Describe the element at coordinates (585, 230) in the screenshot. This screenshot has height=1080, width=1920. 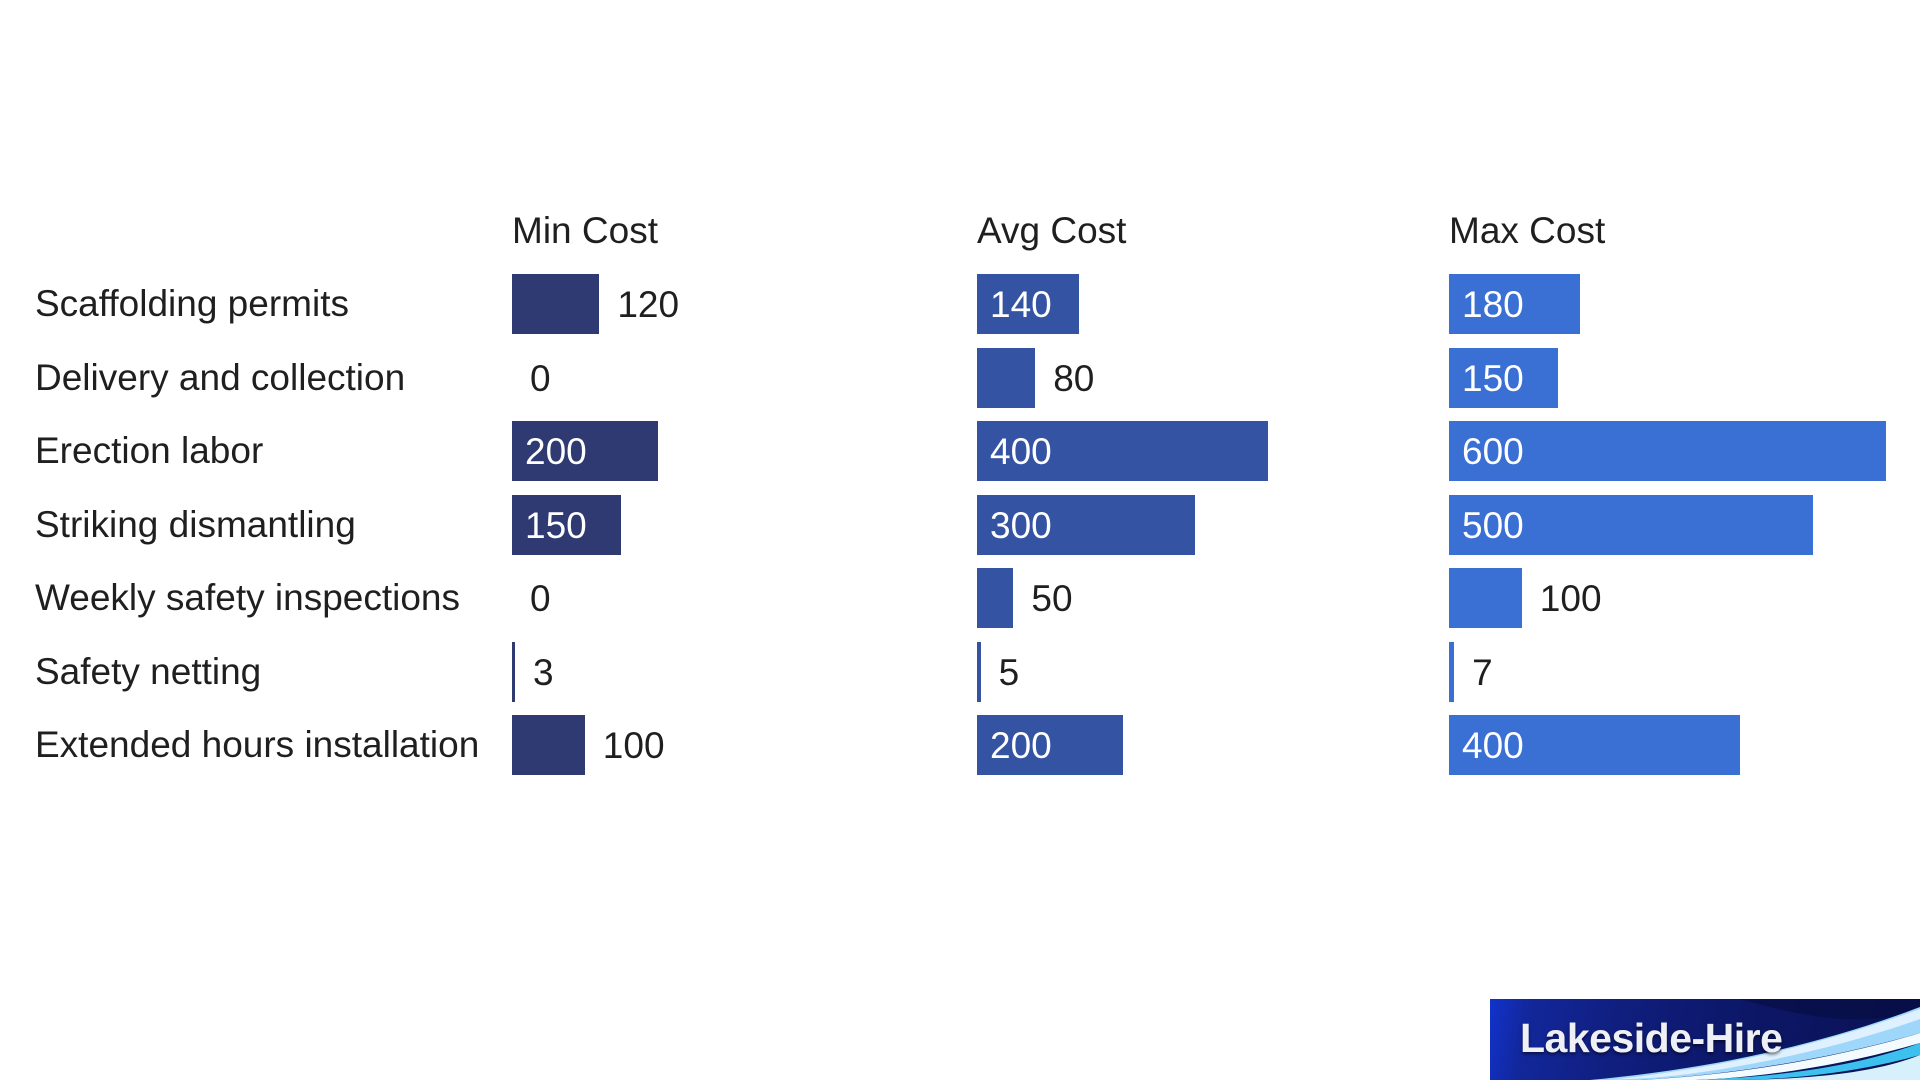
I see `series-header-min-cost: Min Cost` at that location.